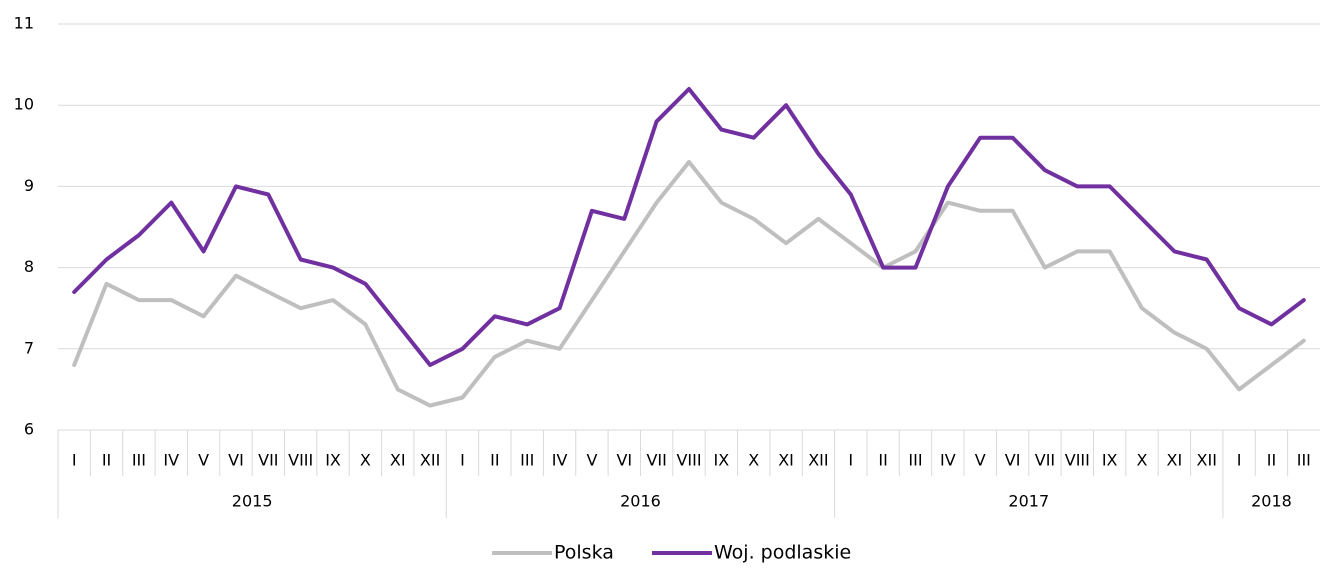 Image resolution: width=1328 pixels, height=571 pixels. I want to click on legend-label: Polska, so click(584, 553).